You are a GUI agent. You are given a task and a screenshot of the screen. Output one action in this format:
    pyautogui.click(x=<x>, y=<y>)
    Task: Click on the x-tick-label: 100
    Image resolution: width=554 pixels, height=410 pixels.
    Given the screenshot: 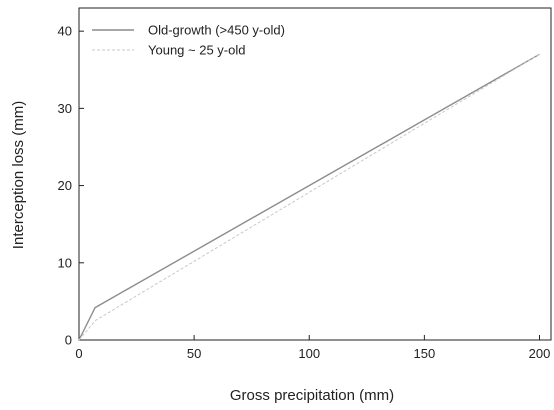 What is the action you would take?
    pyautogui.click(x=309, y=353)
    